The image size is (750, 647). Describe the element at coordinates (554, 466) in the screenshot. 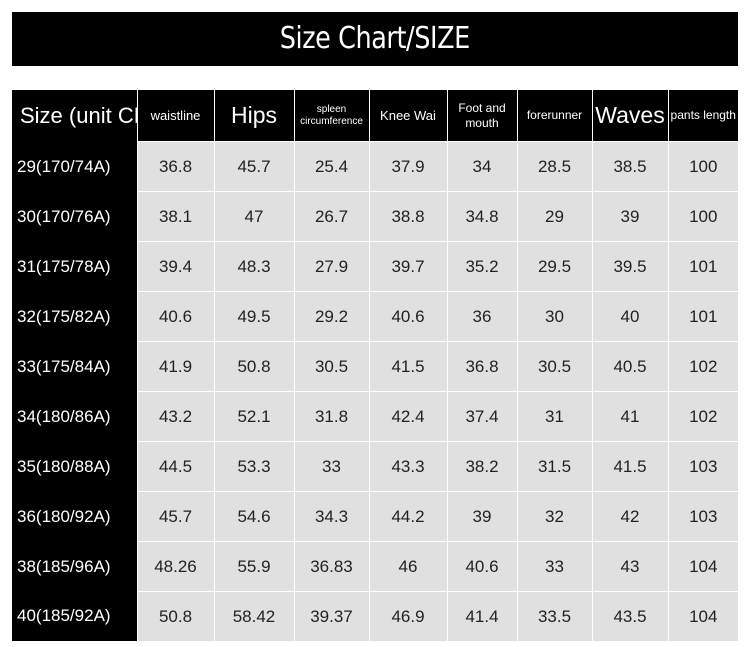

I see `measure-cell: 31.5` at that location.